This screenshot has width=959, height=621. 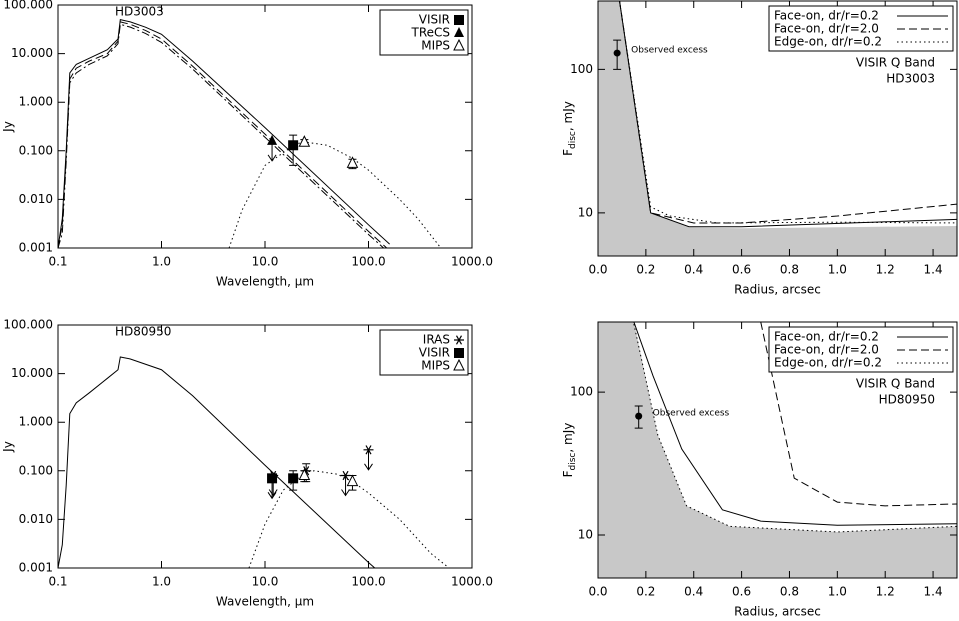 What do you see at coordinates (472, 262) in the screenshot?
I see `x-tick-label: 1000.0` at bounding box center [472, 262].